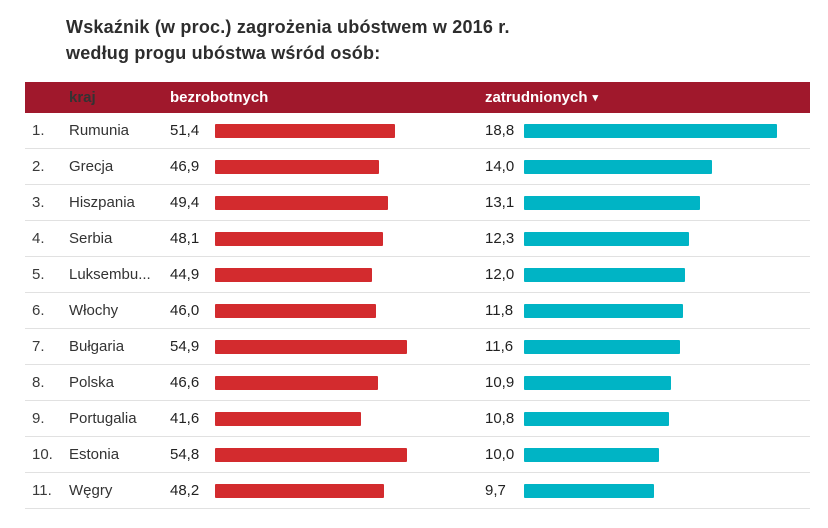 The image size is (828, 528). Describe the element at coordinates (97, 346) in the screenshot. I see `row-country: Bułgaria` at that location.